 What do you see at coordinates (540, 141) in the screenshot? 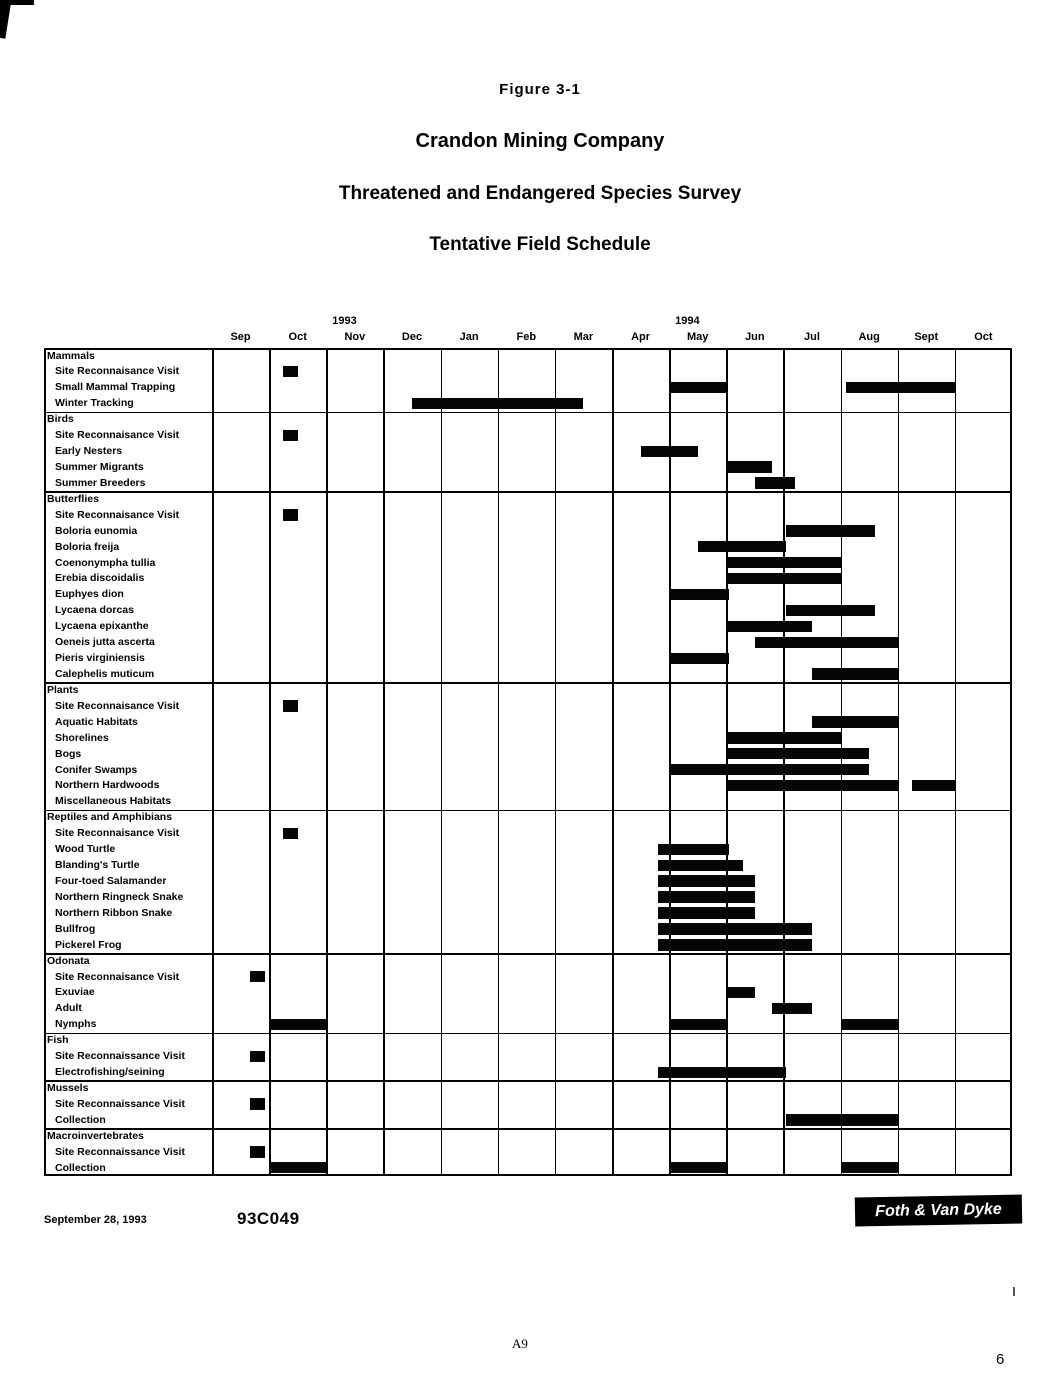
I see `page-title-company: Crandon Mining Company` at bounding box center [540, 141].